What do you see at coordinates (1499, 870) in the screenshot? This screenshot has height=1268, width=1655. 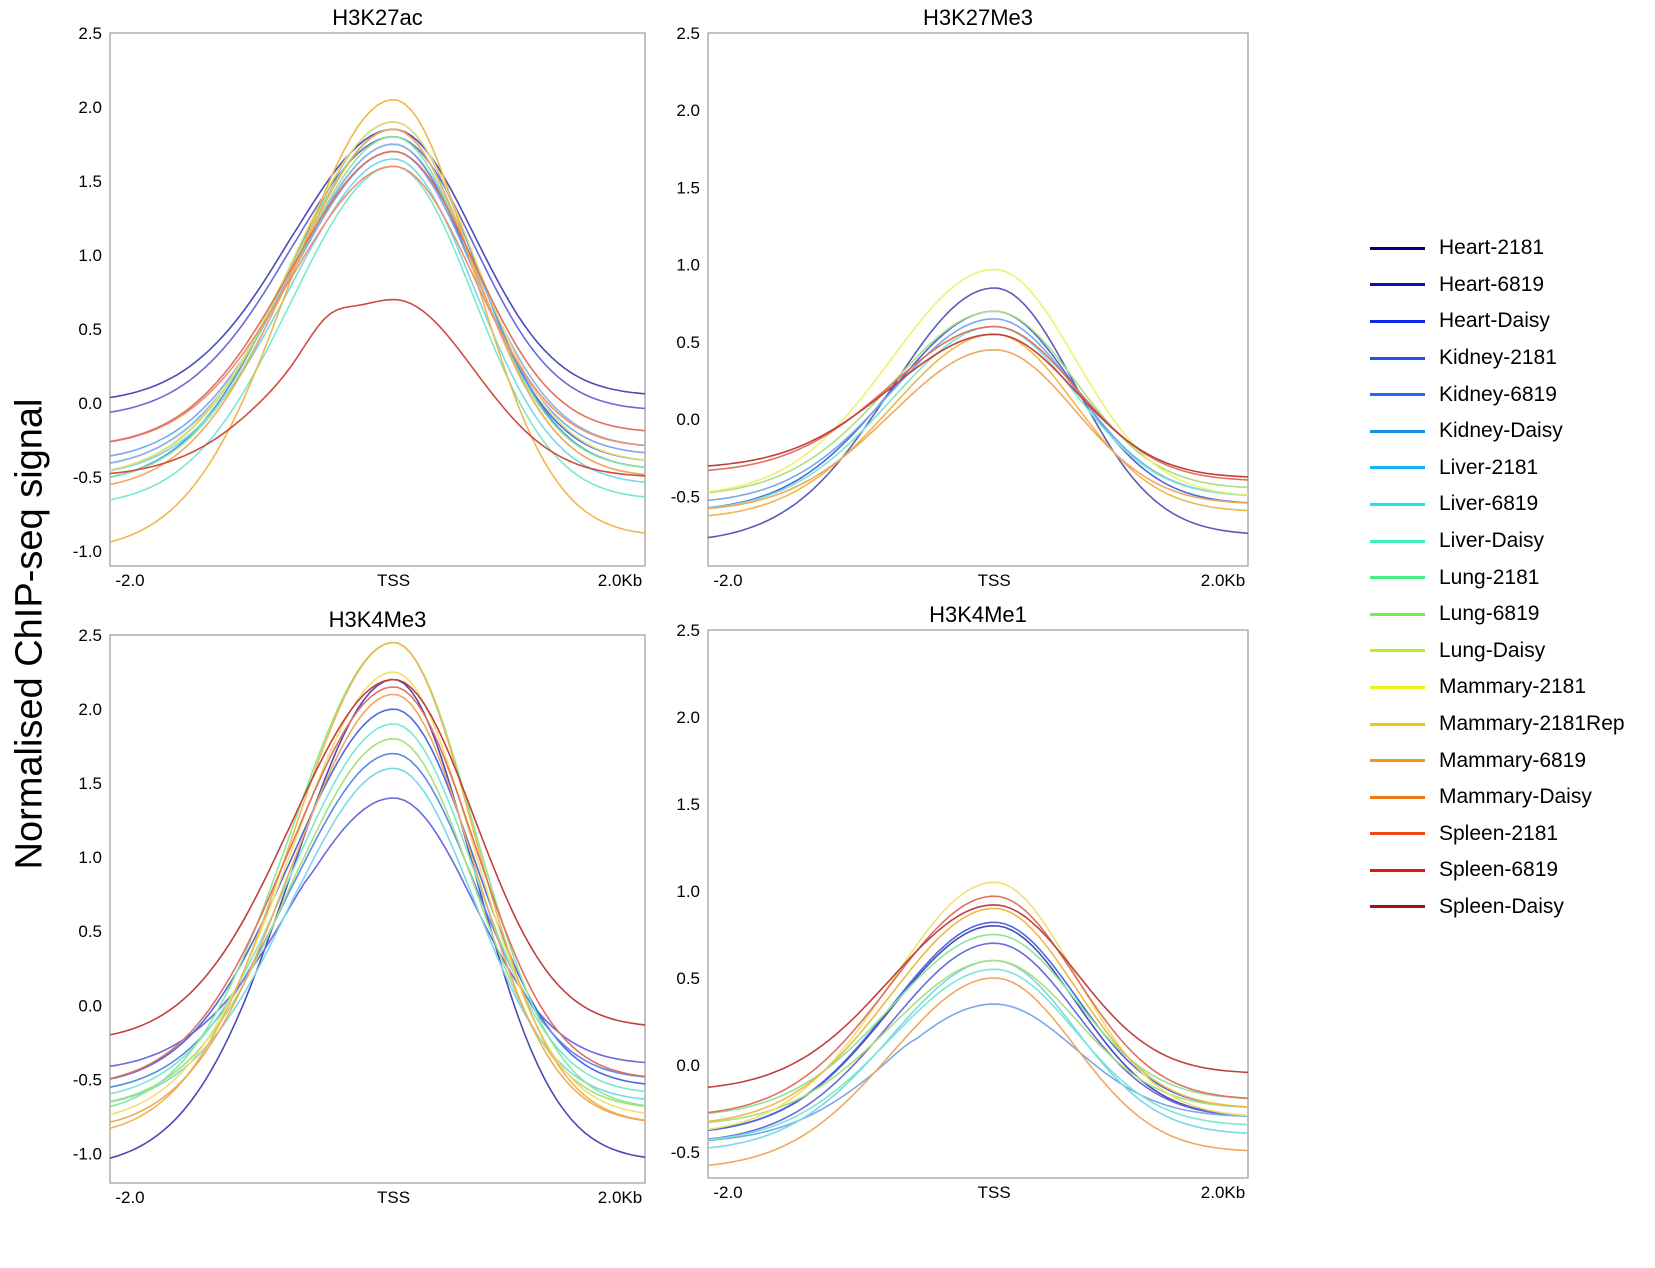 I see `legend-label: Spleen-6819` at bounding box center [1499, 870].